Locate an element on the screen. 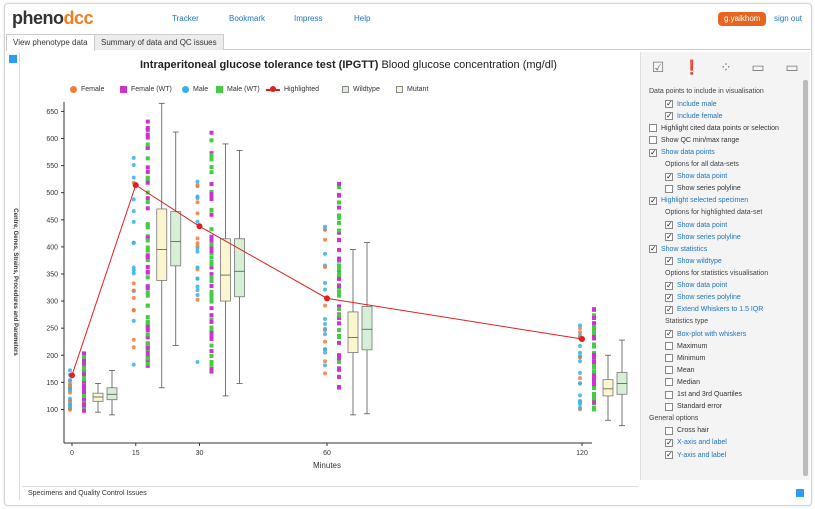 The image size is (815, 509). signout-link: sign out is located at coordinates (788, 18).